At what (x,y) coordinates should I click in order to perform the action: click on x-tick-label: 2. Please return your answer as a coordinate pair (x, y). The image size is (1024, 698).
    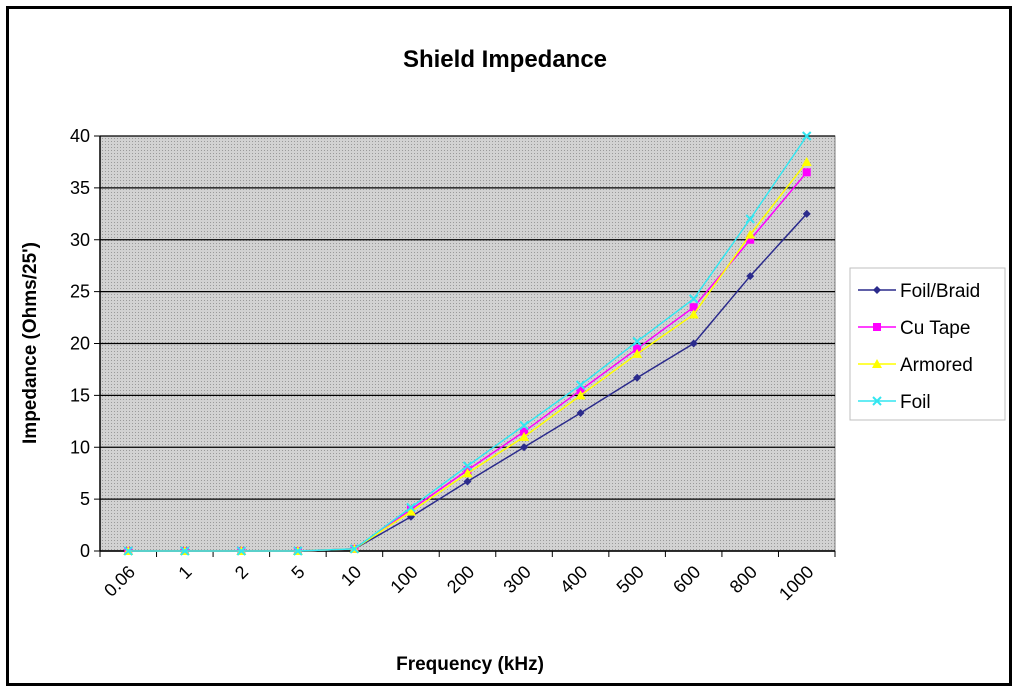
    Looking at the image, I should click on (241, 572).